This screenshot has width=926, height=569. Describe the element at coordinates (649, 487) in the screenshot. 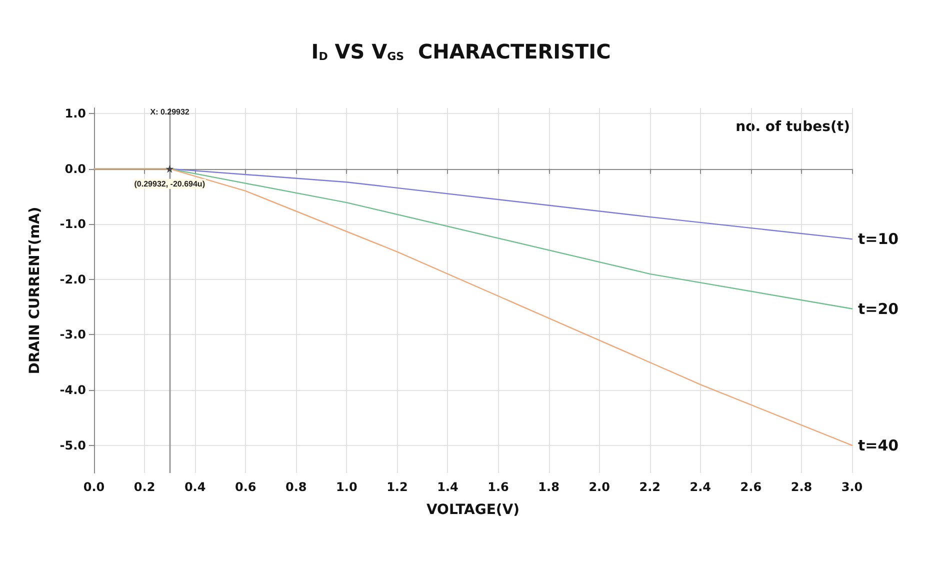

I see `x-tick-label: 2.2` at that location.